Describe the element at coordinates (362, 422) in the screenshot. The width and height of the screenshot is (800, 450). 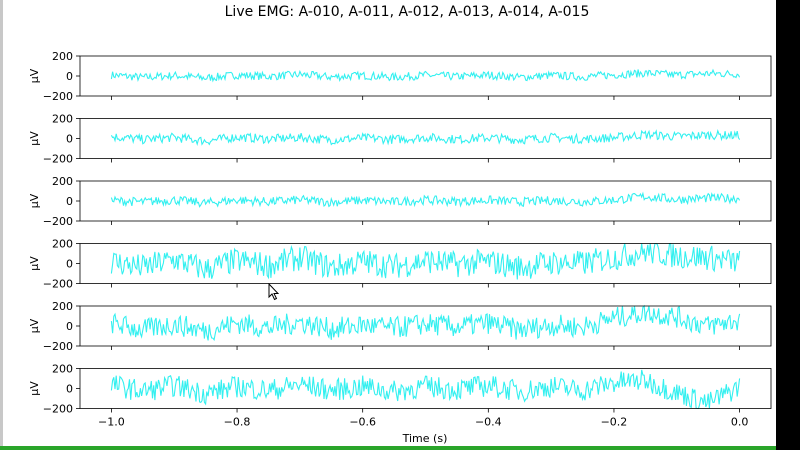
I see `x-tick-label: −0.6` at that location.